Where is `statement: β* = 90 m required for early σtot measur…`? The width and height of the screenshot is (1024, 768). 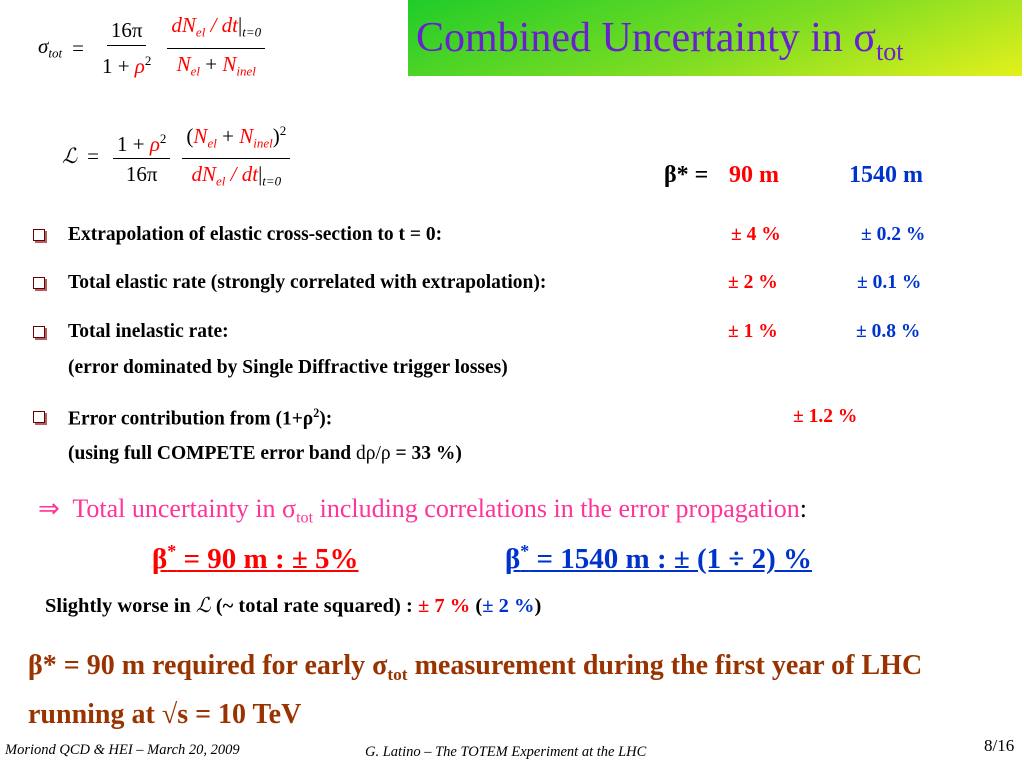
statement: β* = 90 m required for early σtot measur… is located at coordinates (498, 690).